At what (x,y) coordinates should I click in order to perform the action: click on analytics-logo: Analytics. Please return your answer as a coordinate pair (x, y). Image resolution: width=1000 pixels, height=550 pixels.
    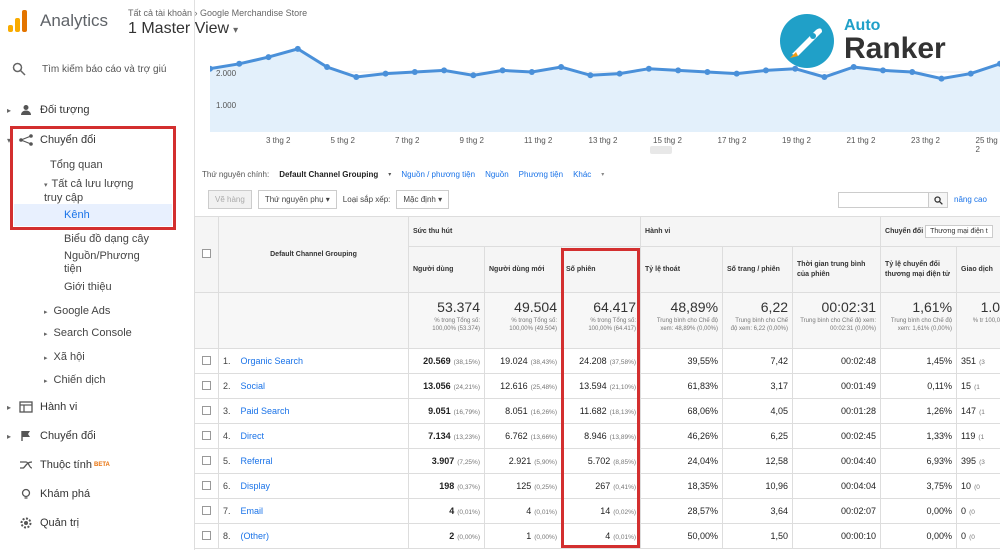
    Looking at the image, I should click on (58, 21).